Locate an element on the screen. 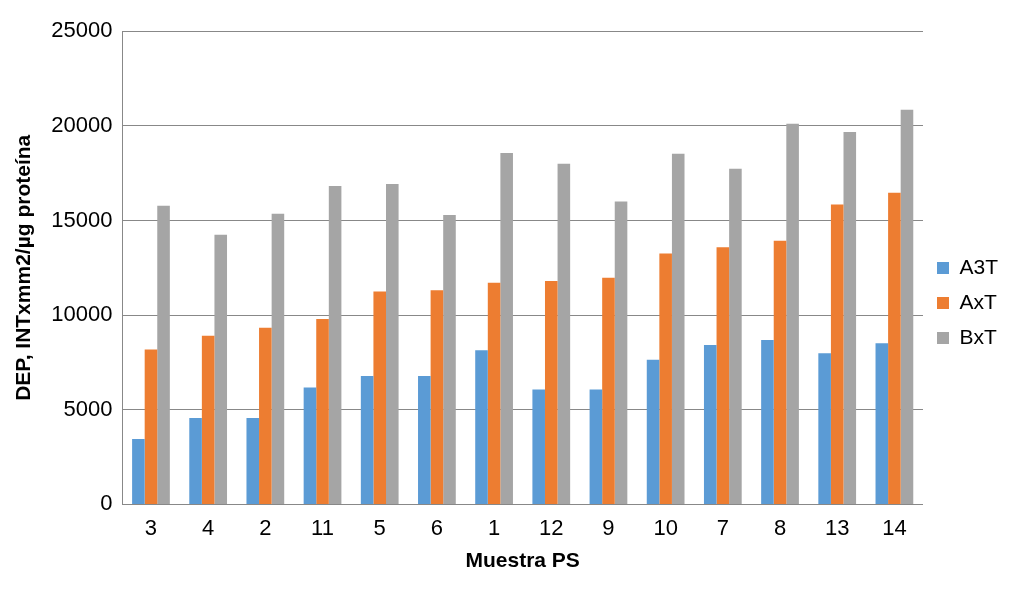 The width and height of the screenshot is (1032, 589). x-tick-label: 3 is located at coordinates (151, 527).